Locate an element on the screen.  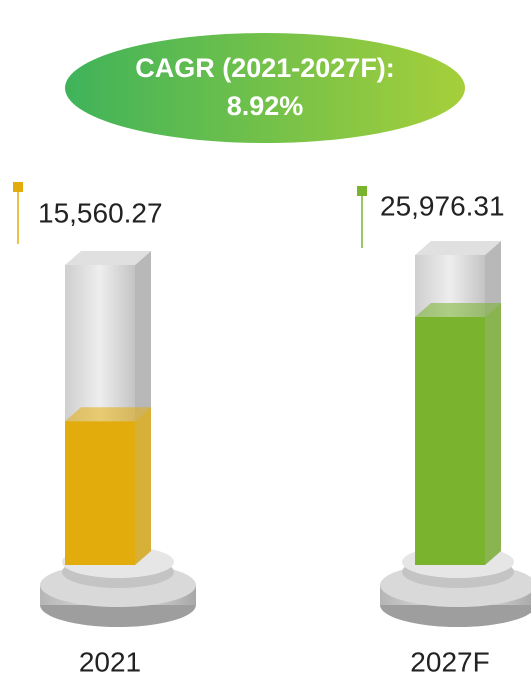
chart-subtitle: 8.92% is located at coordinates (265, 106).